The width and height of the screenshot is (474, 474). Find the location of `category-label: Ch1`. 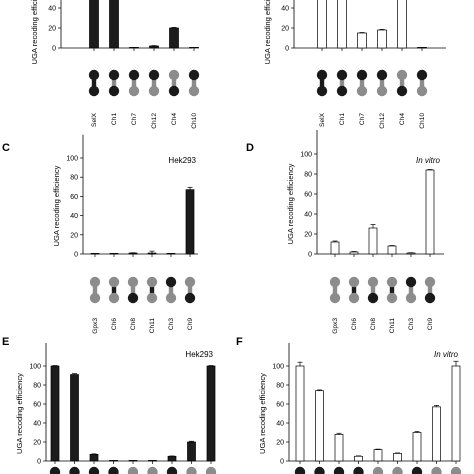

category-label: Ch1 is located at coordinates (342, 119).